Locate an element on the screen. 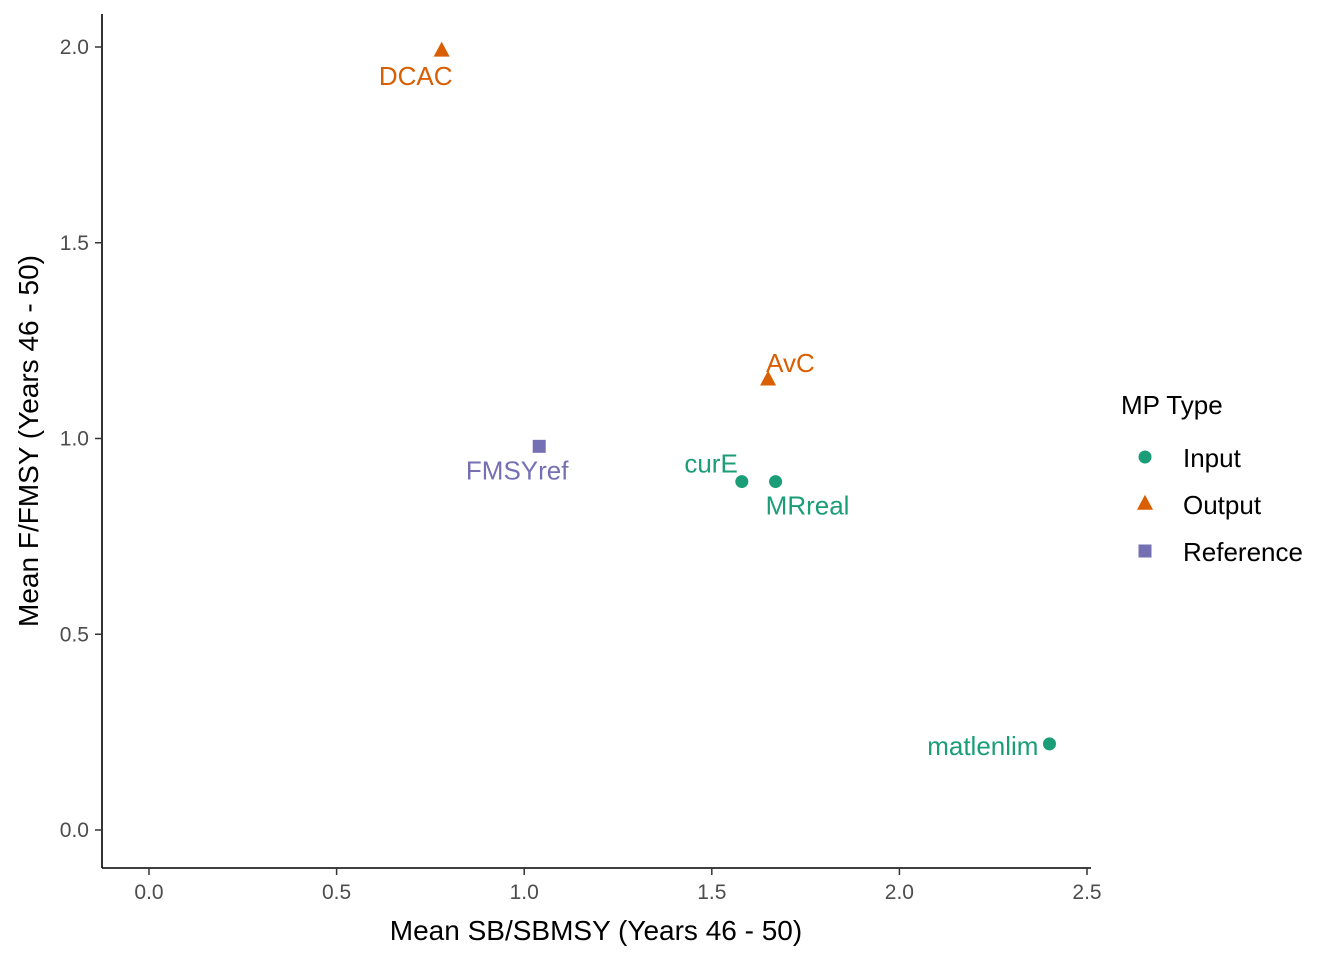 This screenshot has height=960, width=1344. x-tick-label: 1.5 is located at coordinates (711, 892).